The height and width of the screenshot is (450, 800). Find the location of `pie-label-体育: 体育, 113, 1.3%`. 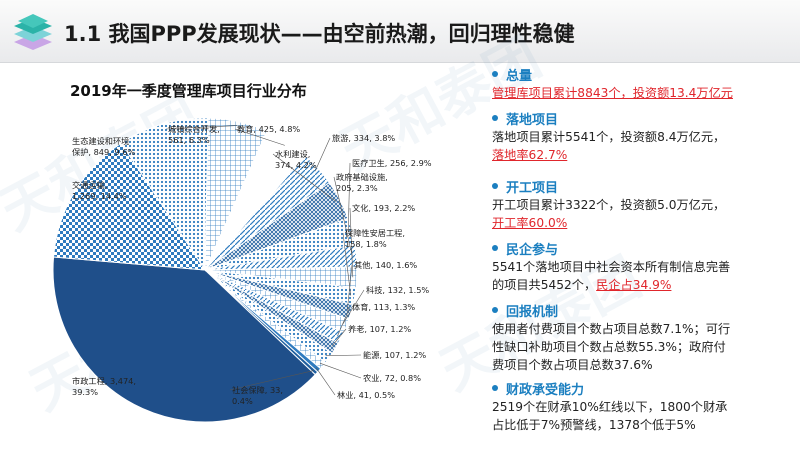

pie-label-体育: 体育, 113, 1.3% is located at coordinates (383, 307).